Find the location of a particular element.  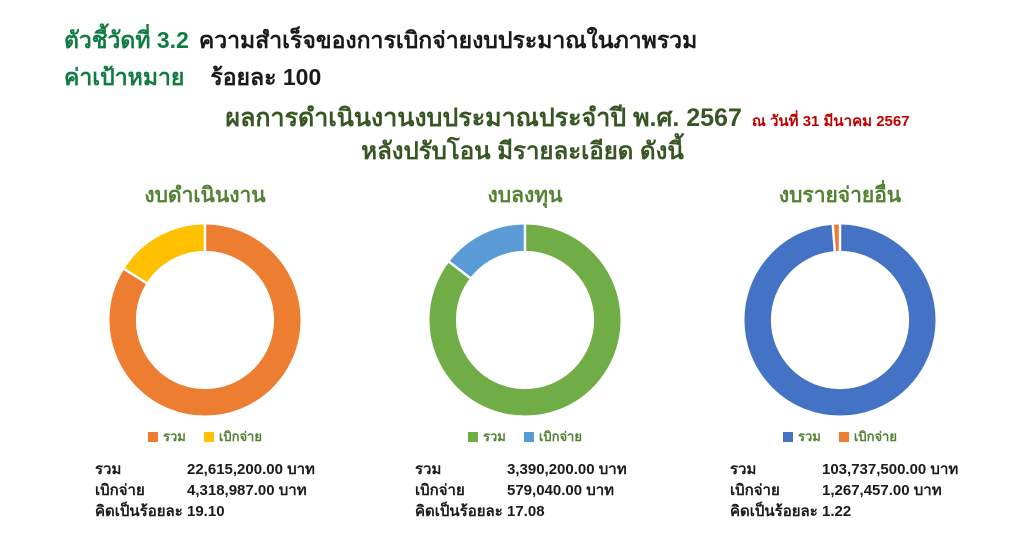

chart-title: งบดำเนินงาน is located at coordinates (205, 195).